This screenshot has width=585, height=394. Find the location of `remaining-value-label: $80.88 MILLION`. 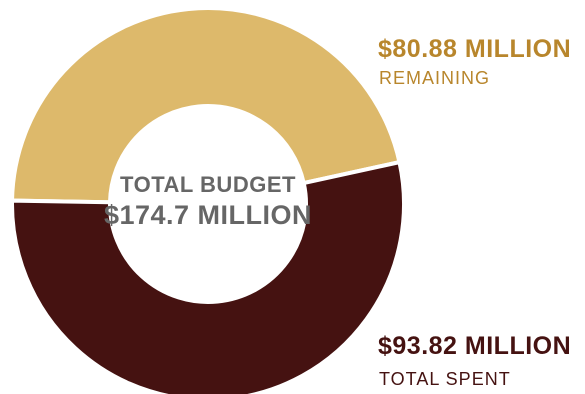

remaining-value-label: $80.88 MILLION is located at coordinates (474, 49).